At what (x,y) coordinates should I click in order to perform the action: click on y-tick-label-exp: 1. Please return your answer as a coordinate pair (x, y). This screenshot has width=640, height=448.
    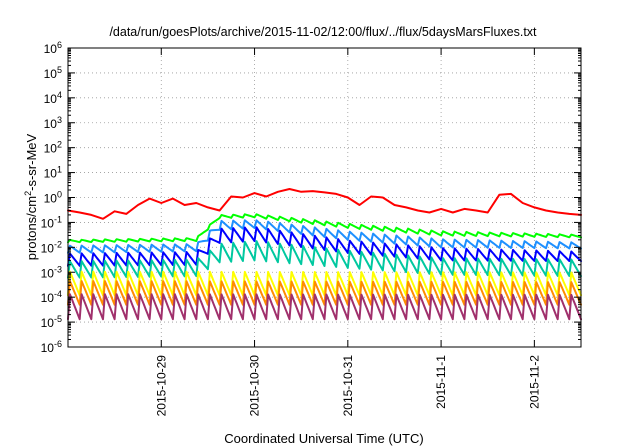
    Looking at the image, I should click on (59, 170).